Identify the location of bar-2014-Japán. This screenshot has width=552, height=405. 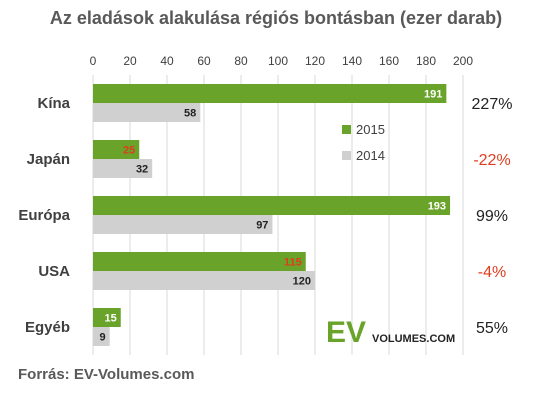
(123, 168).